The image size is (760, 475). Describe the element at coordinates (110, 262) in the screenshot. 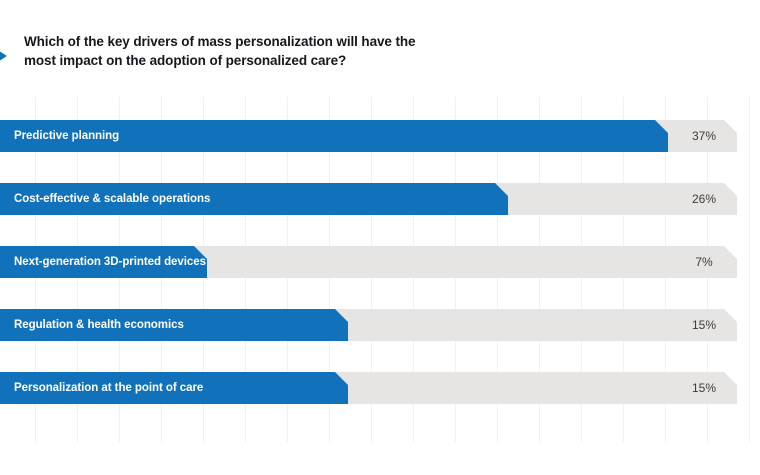

I see `bar-category-label: Next-generation 3D-printed devices` at that location.